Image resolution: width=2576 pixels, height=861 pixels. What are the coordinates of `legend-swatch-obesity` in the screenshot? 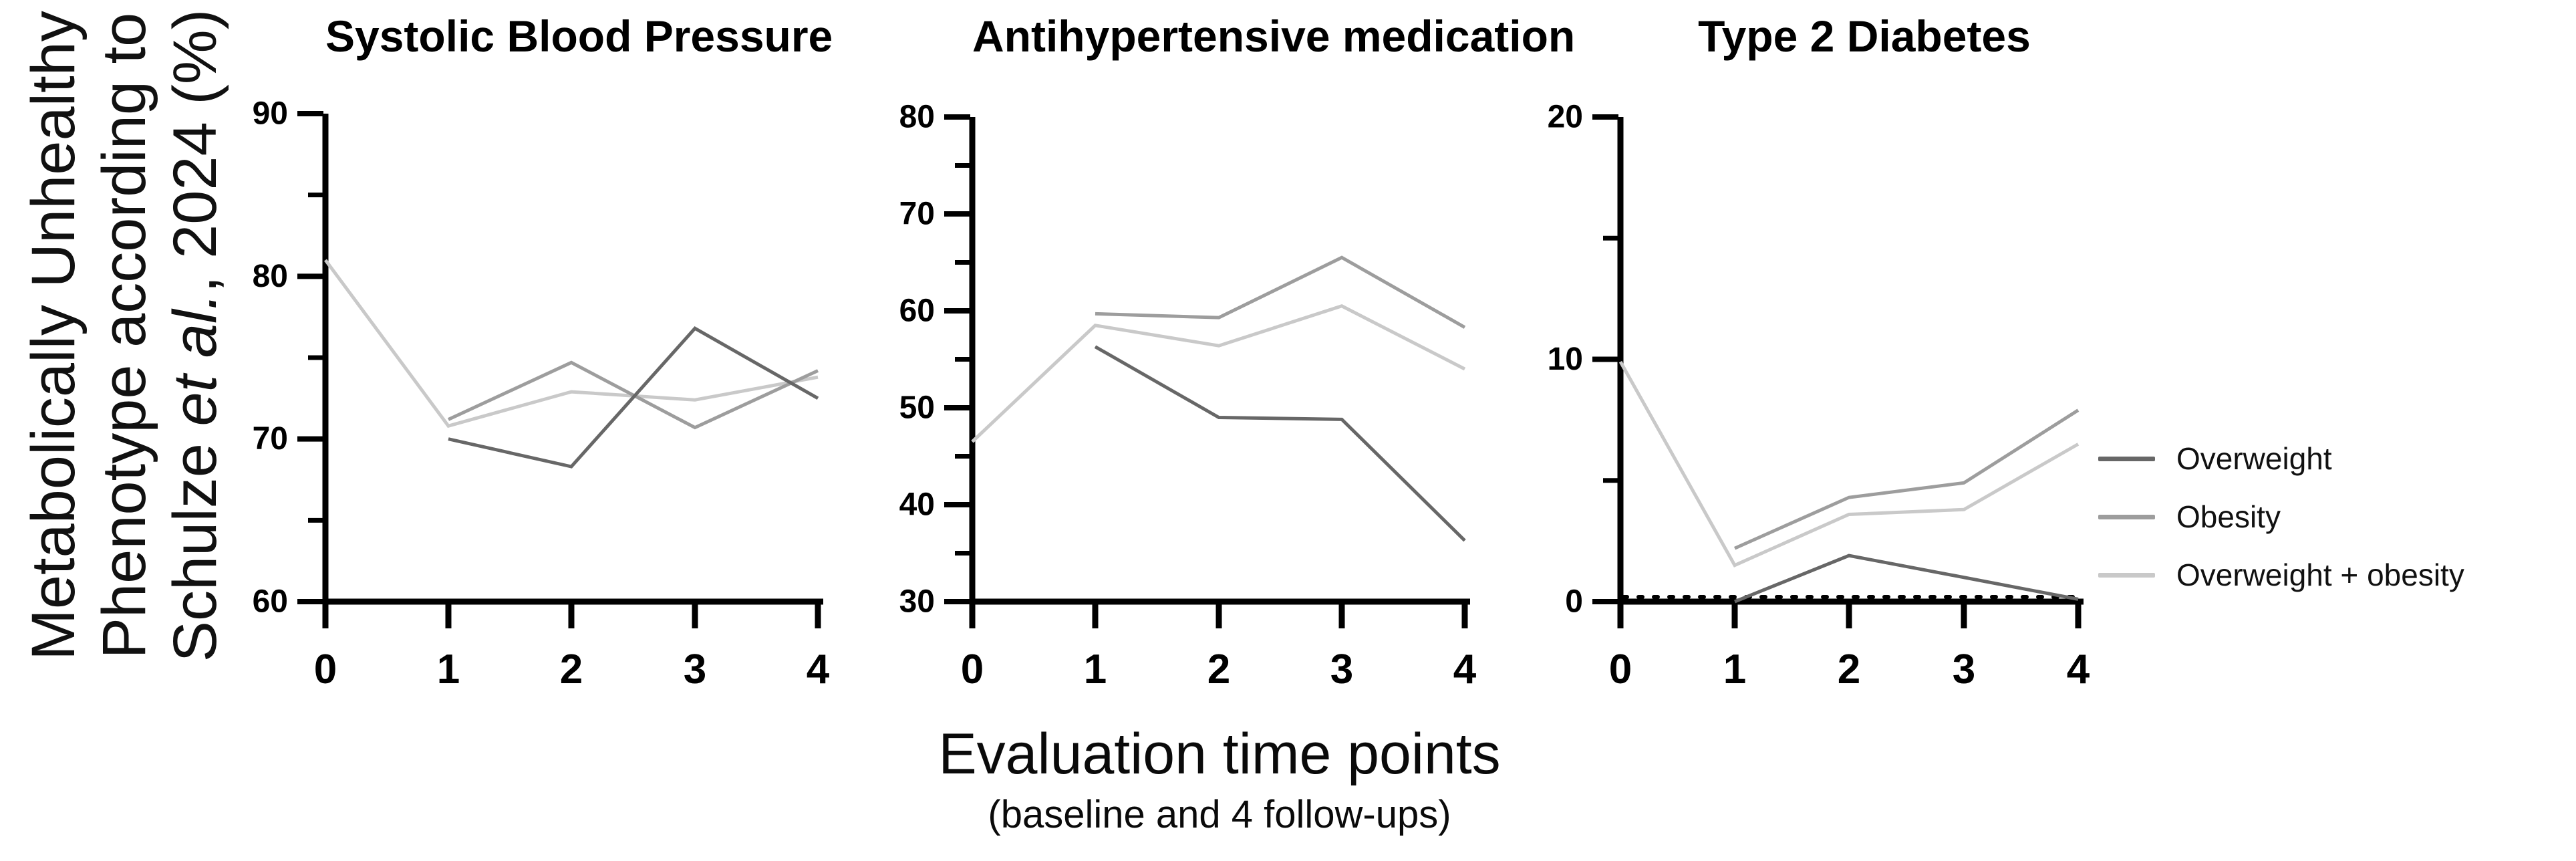 It's located at (2126, 516).